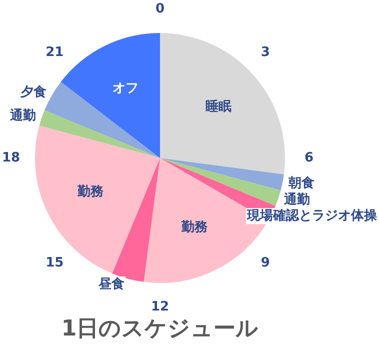 The image size is (379, 347). I want to click on slice-label: 夕食, so click(32, 92).